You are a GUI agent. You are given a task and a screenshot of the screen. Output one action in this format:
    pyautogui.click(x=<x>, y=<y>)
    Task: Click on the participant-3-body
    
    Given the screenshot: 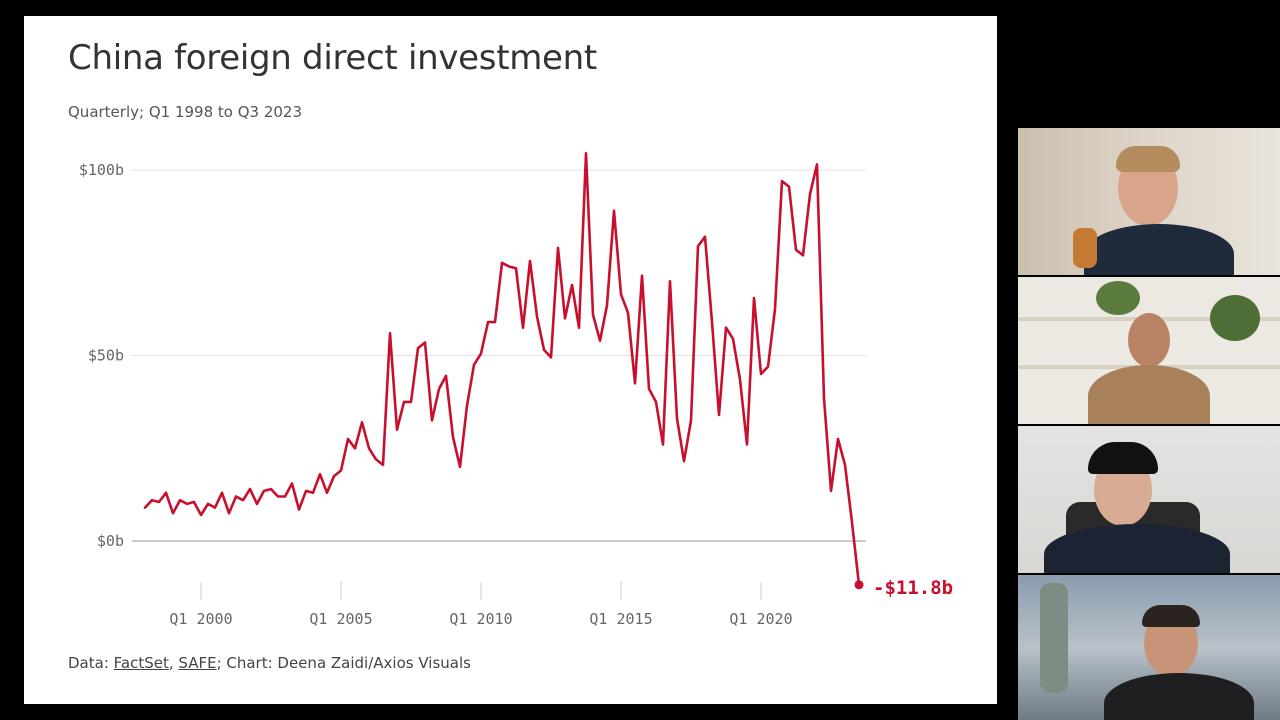 What is the action you would take?
    pyautogui.click(x=1137, y=548)
    